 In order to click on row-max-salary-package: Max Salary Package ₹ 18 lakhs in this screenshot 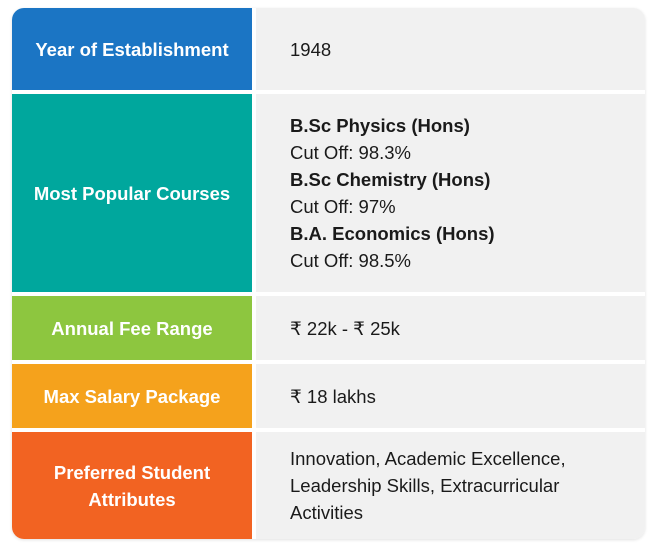, I will do `click(328, 398)`.